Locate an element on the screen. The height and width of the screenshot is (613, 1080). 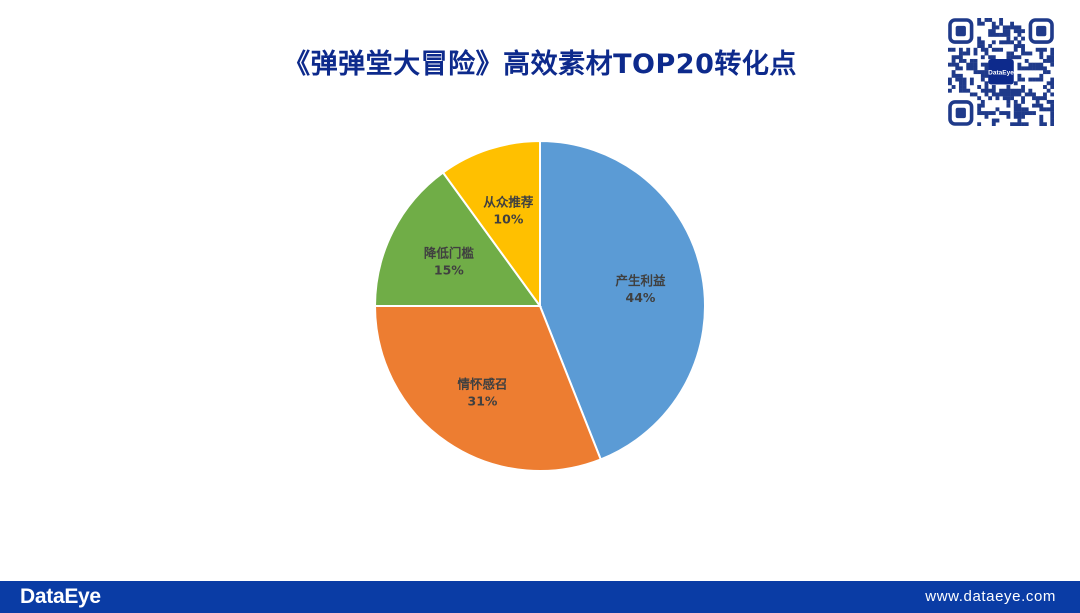
slice-label-0: 产生利益 is located at coordinates (640, 280).